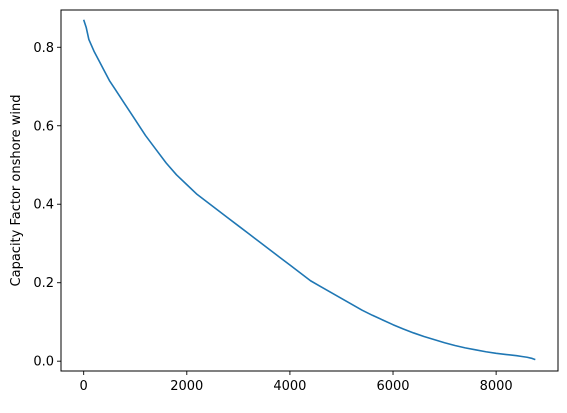 This screenshot has width=567, height=413. Describe the element at coordinates (43, 205) in the screenshot. I see `y-tick-label: 0.4` at that location.